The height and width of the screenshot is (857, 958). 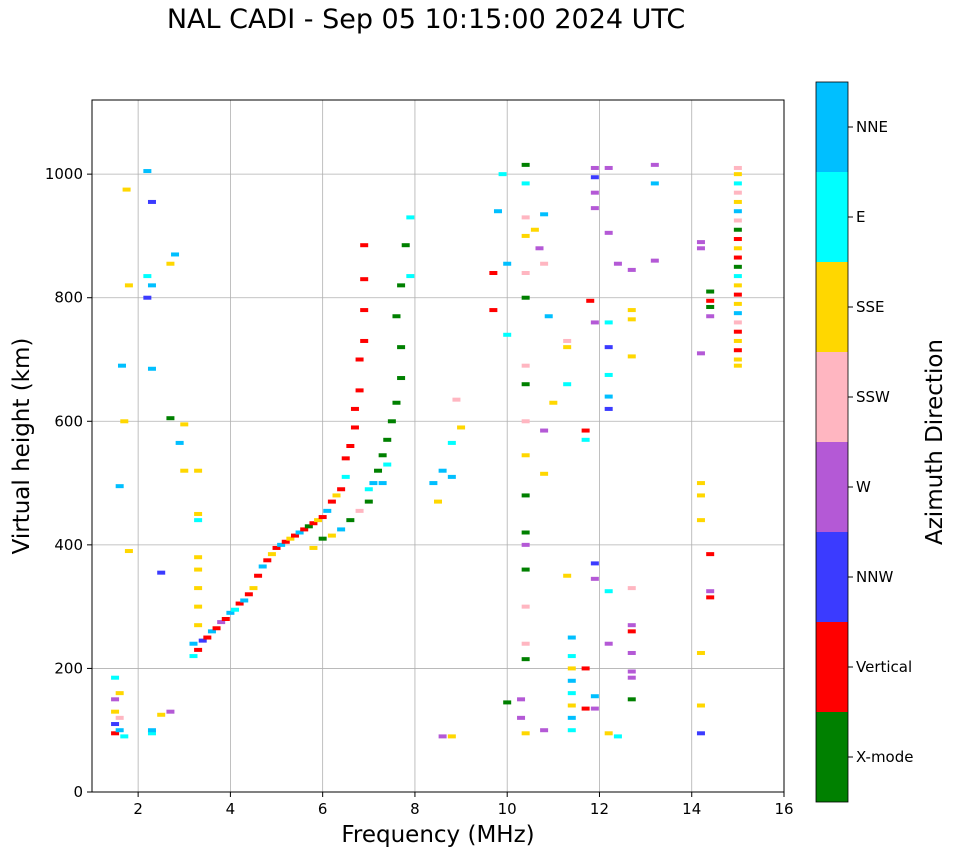 I want to click on colorbar-category-label: SSE, so click(x=870, y=307).